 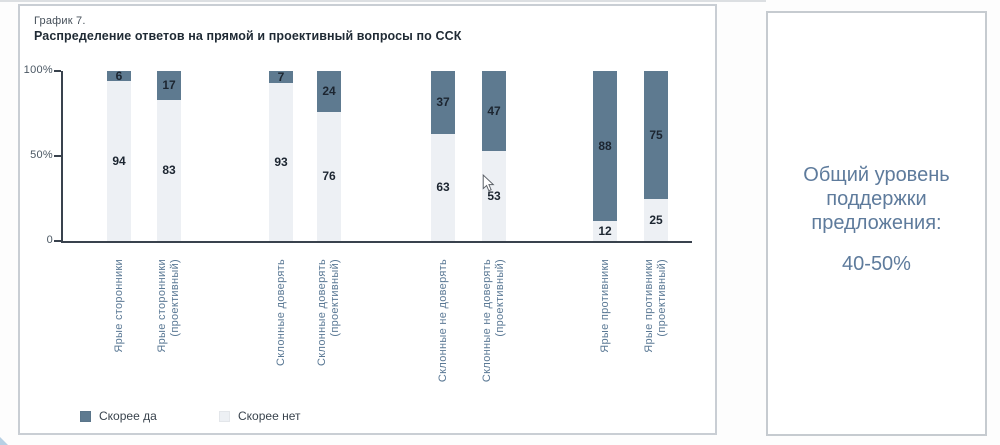 I want to click on bar-value-label: 37, so click(x=443, y=102).